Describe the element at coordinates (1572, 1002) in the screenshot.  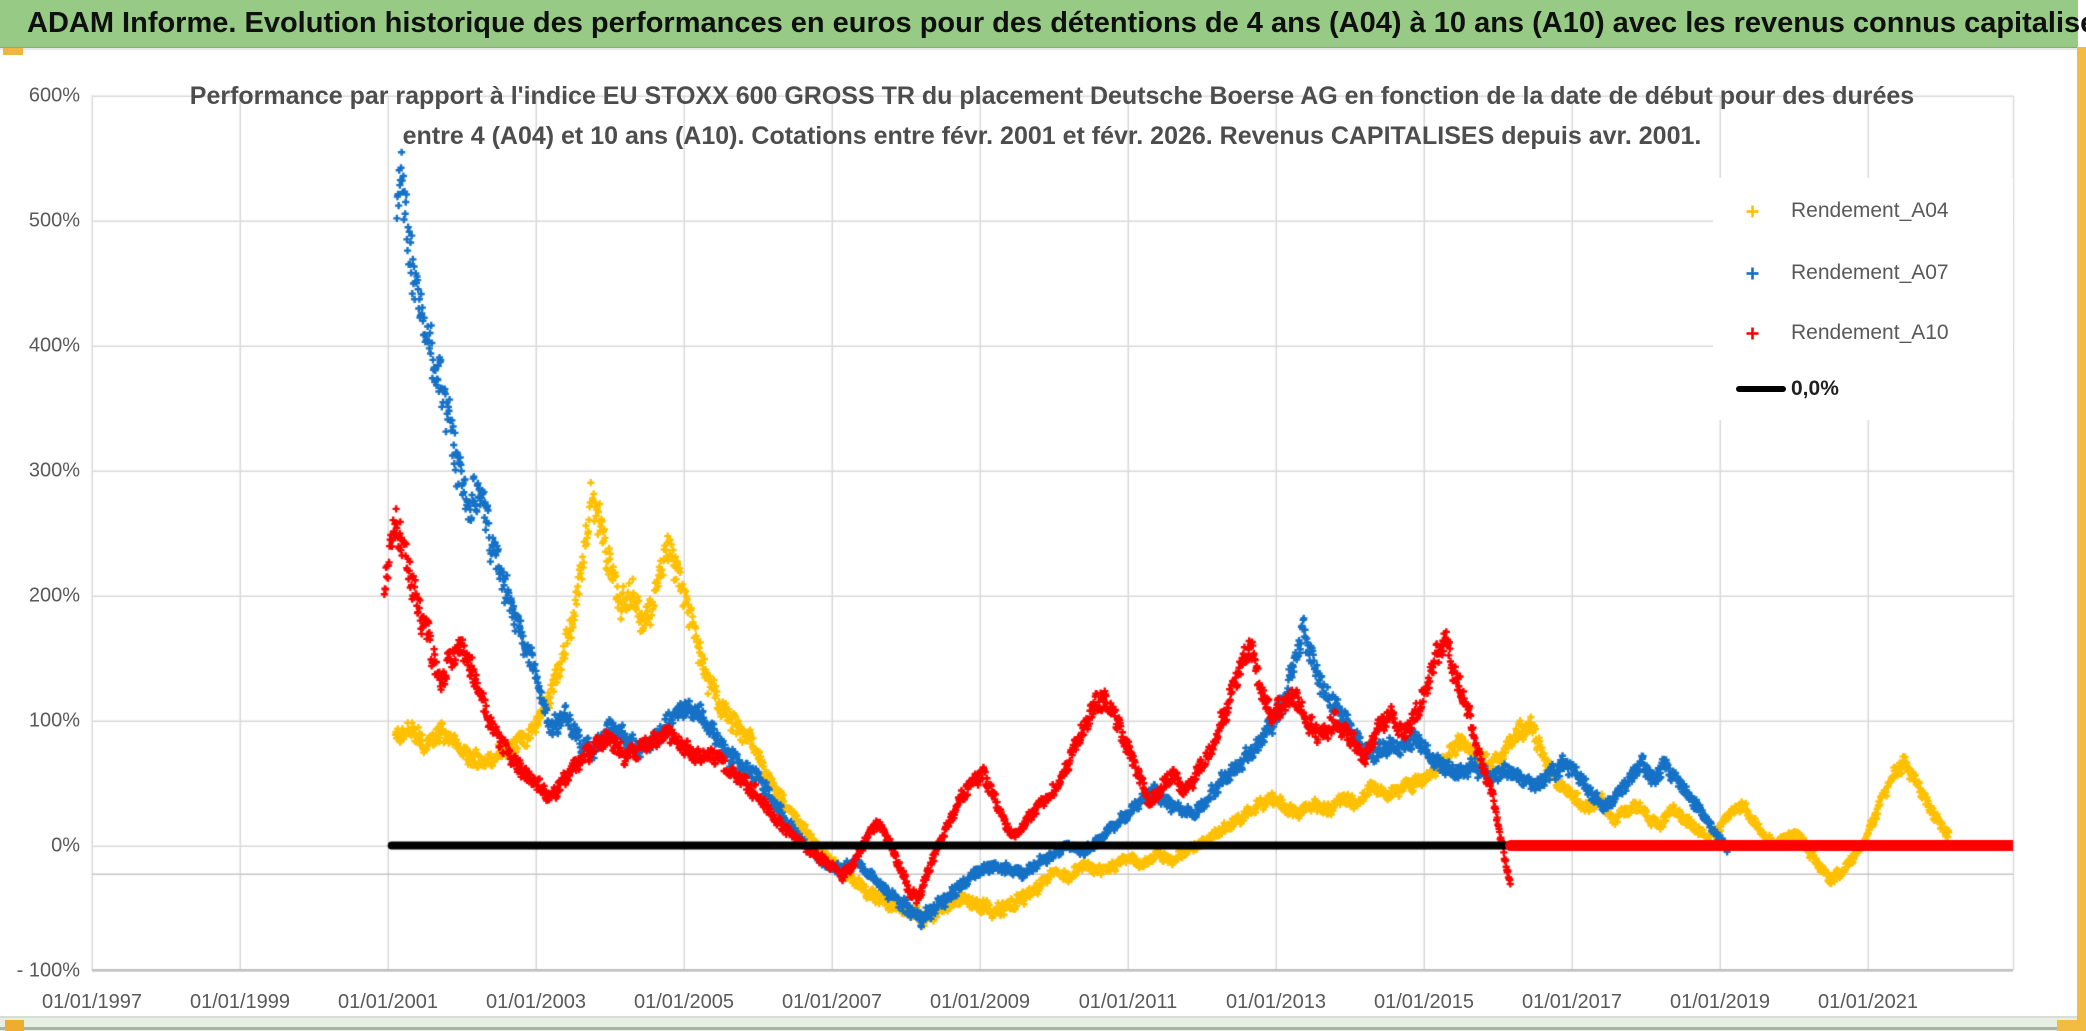
I see `x-tick-label: 01/01/2017` at that location.